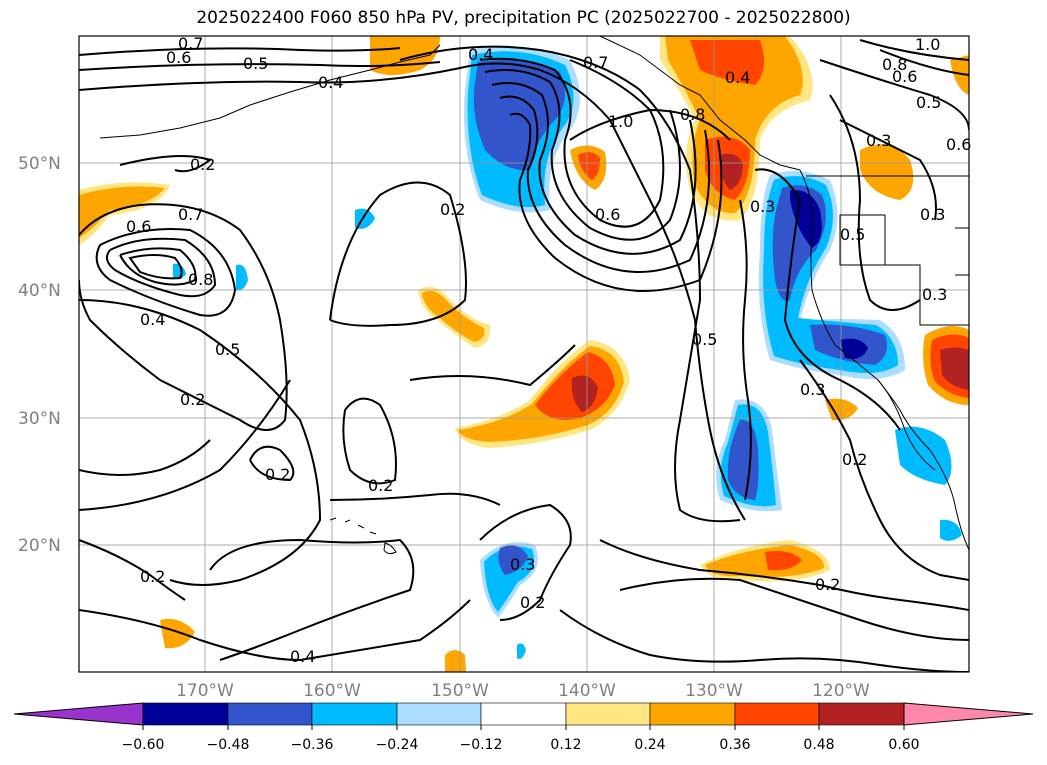  I want to click on baja-peninsula, so click(906, 425).